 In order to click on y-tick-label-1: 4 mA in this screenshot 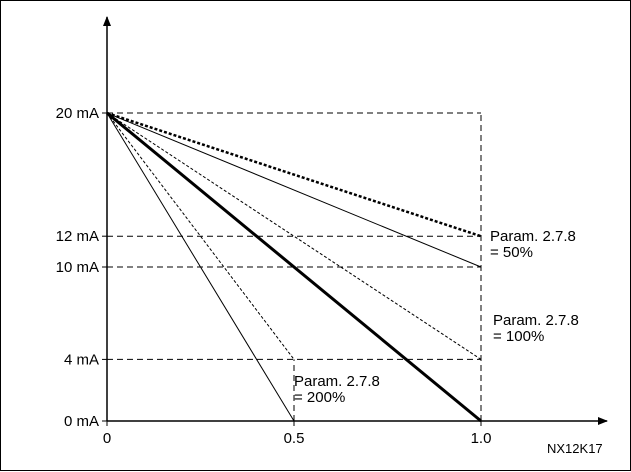, I will do `click(81, 359)`.